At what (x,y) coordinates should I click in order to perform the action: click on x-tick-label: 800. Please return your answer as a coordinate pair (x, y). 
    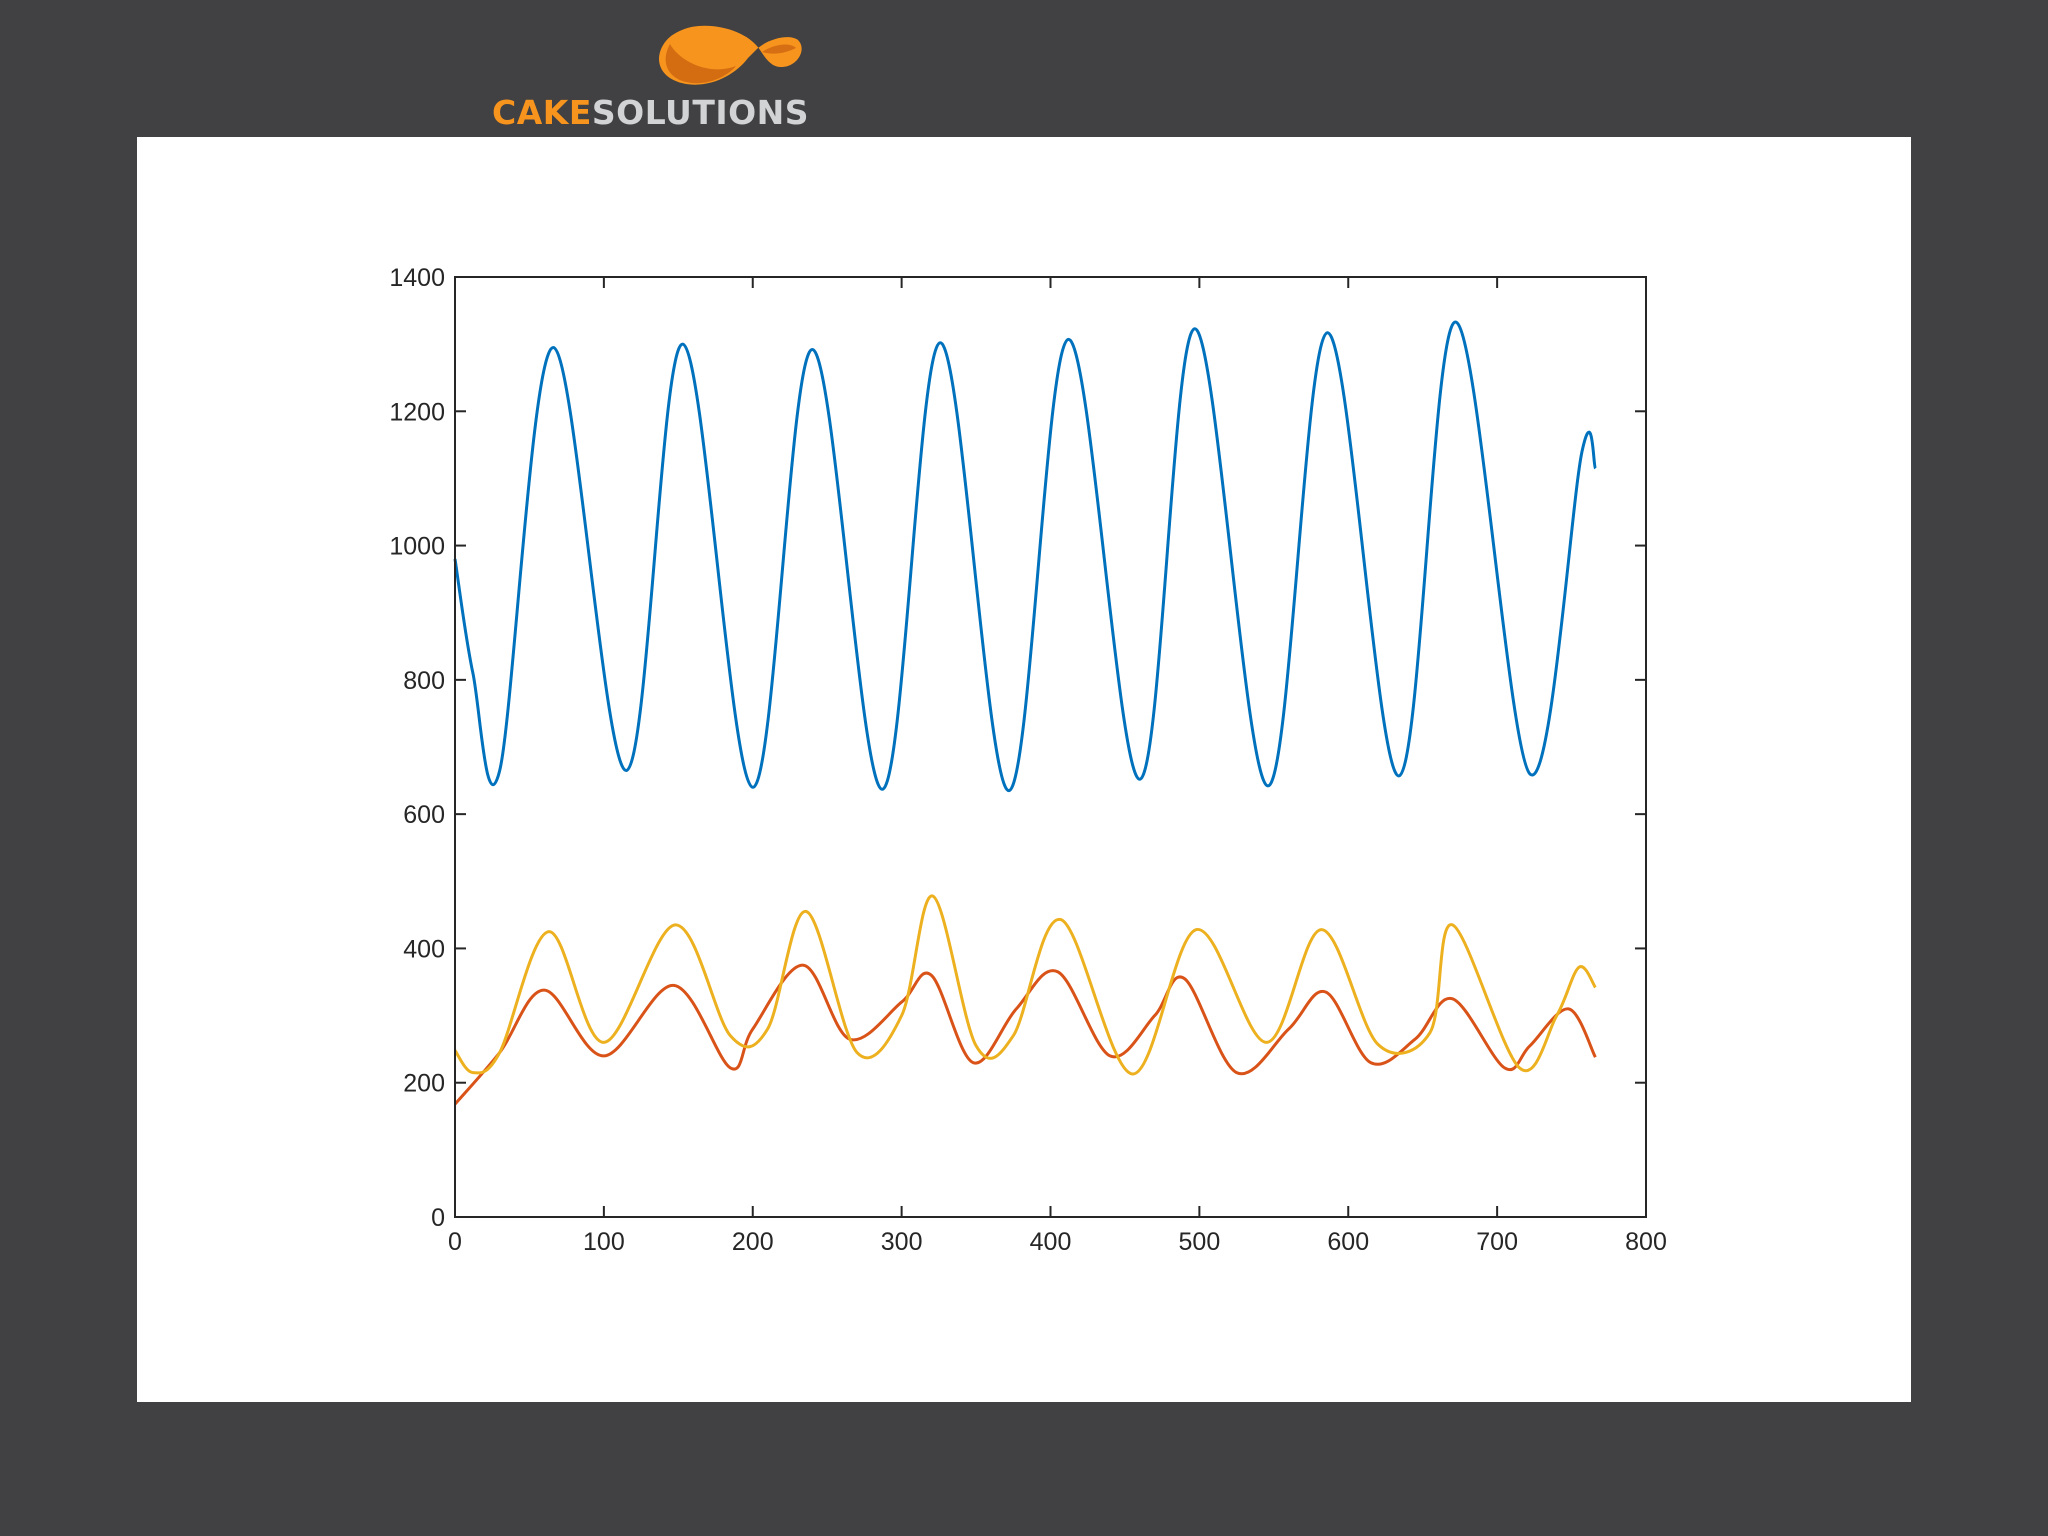
    Looking at the image, I should click on (1646, 1242).